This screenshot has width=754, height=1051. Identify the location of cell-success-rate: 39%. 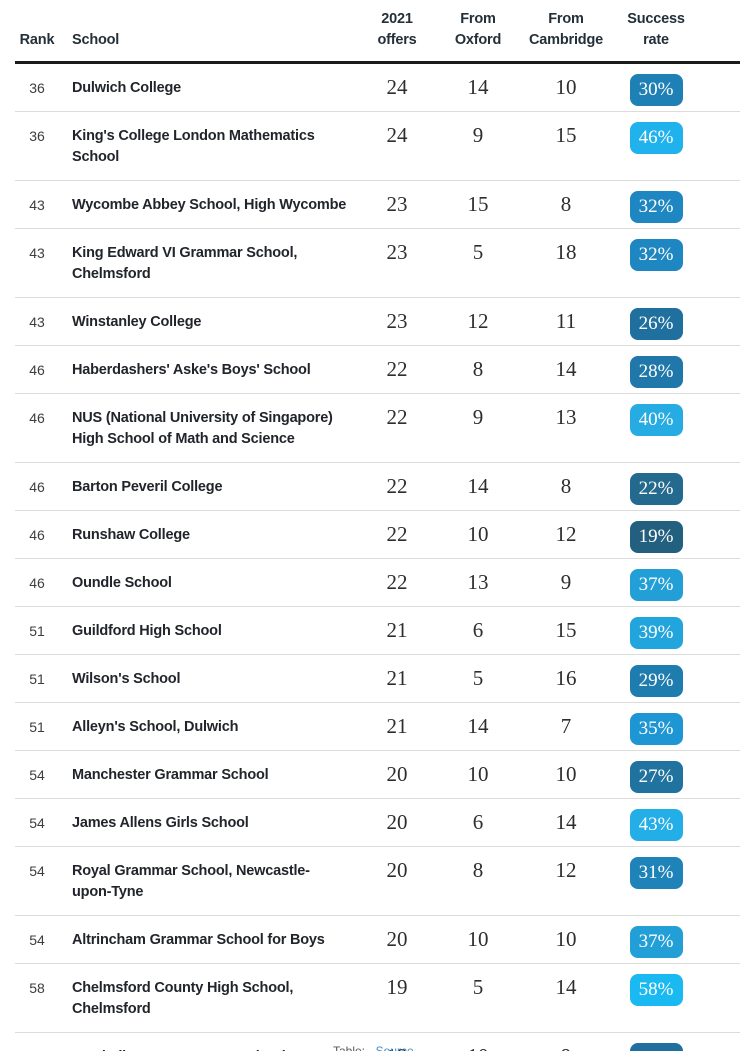
(656, 628).